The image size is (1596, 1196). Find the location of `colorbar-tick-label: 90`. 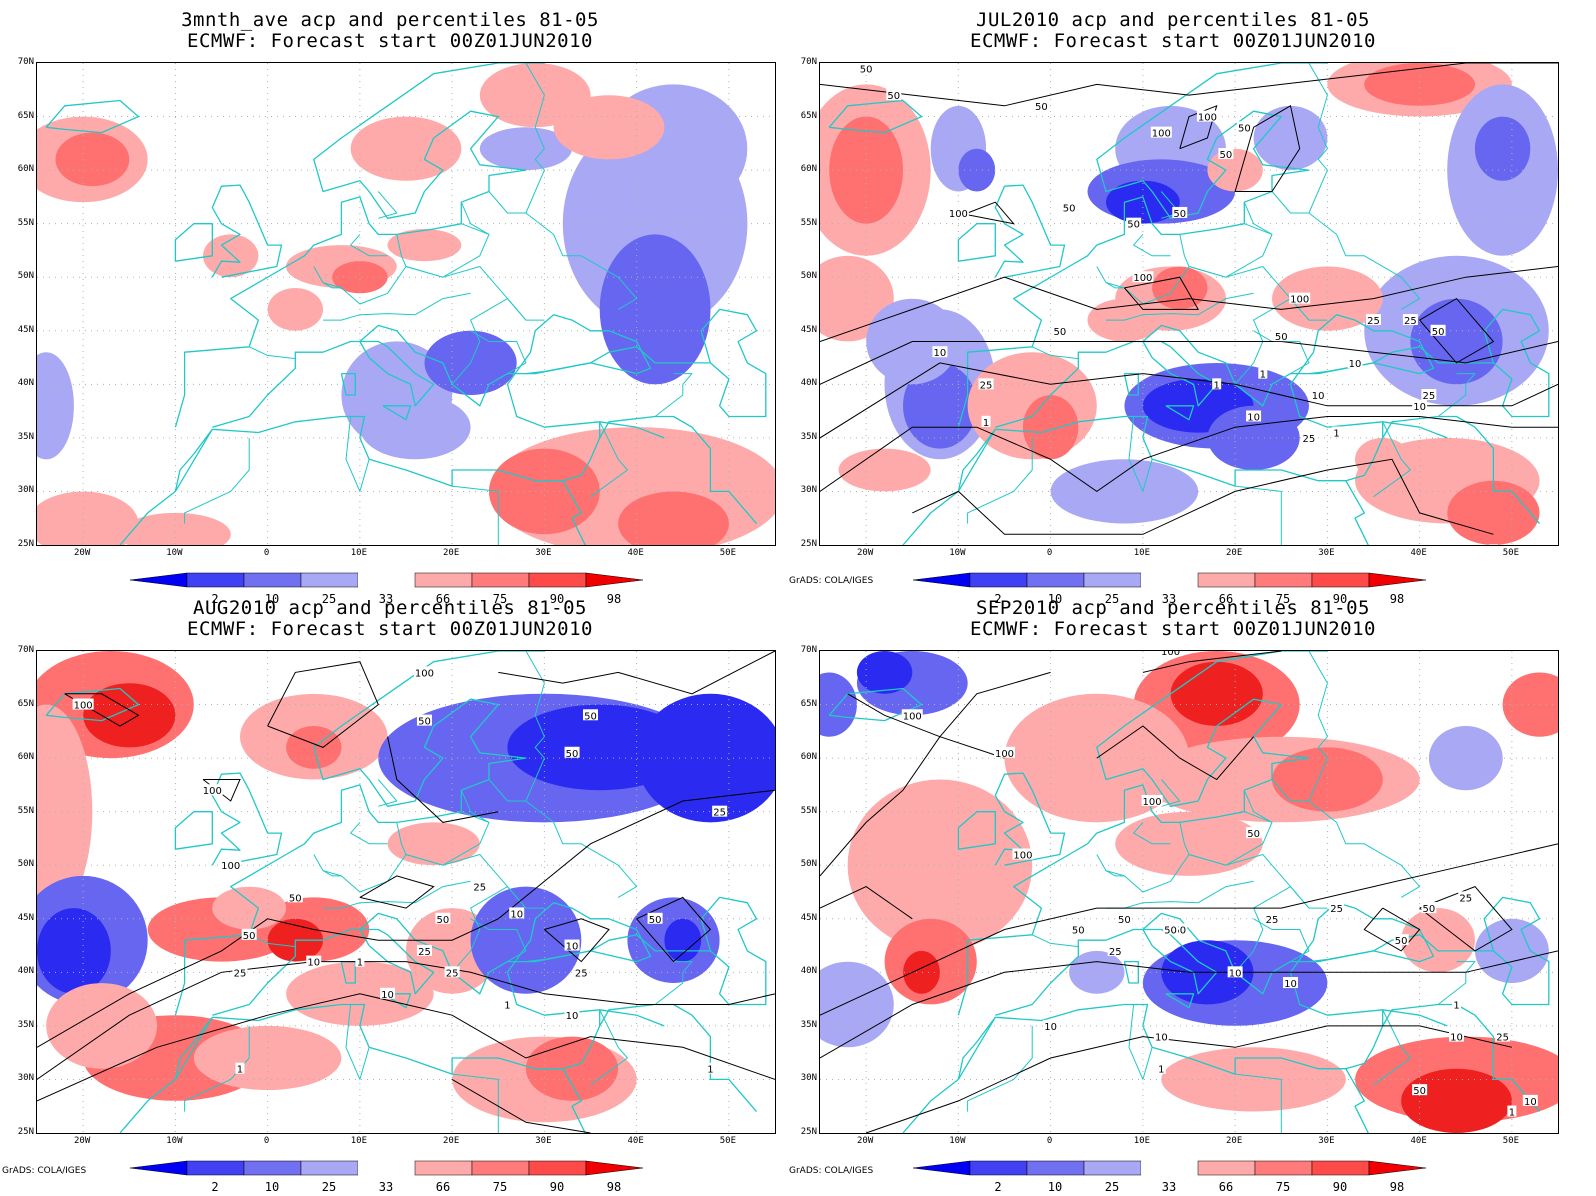

colorbar-tick-label: 90 is located at coordinates (1340, 1187).